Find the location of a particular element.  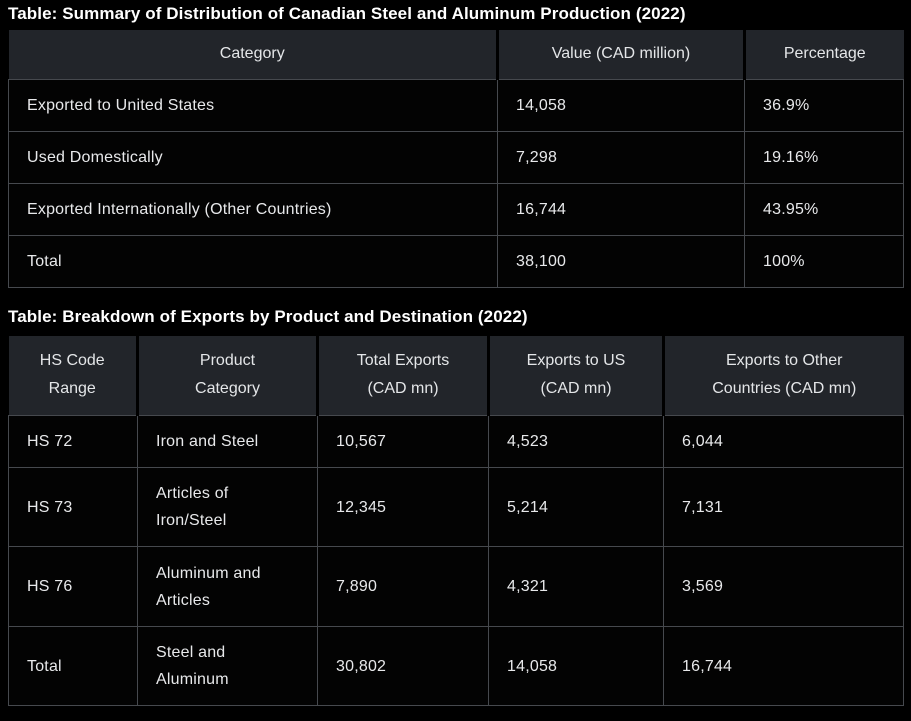

value-cell: 14,058 is located at coordinates (621, 105).